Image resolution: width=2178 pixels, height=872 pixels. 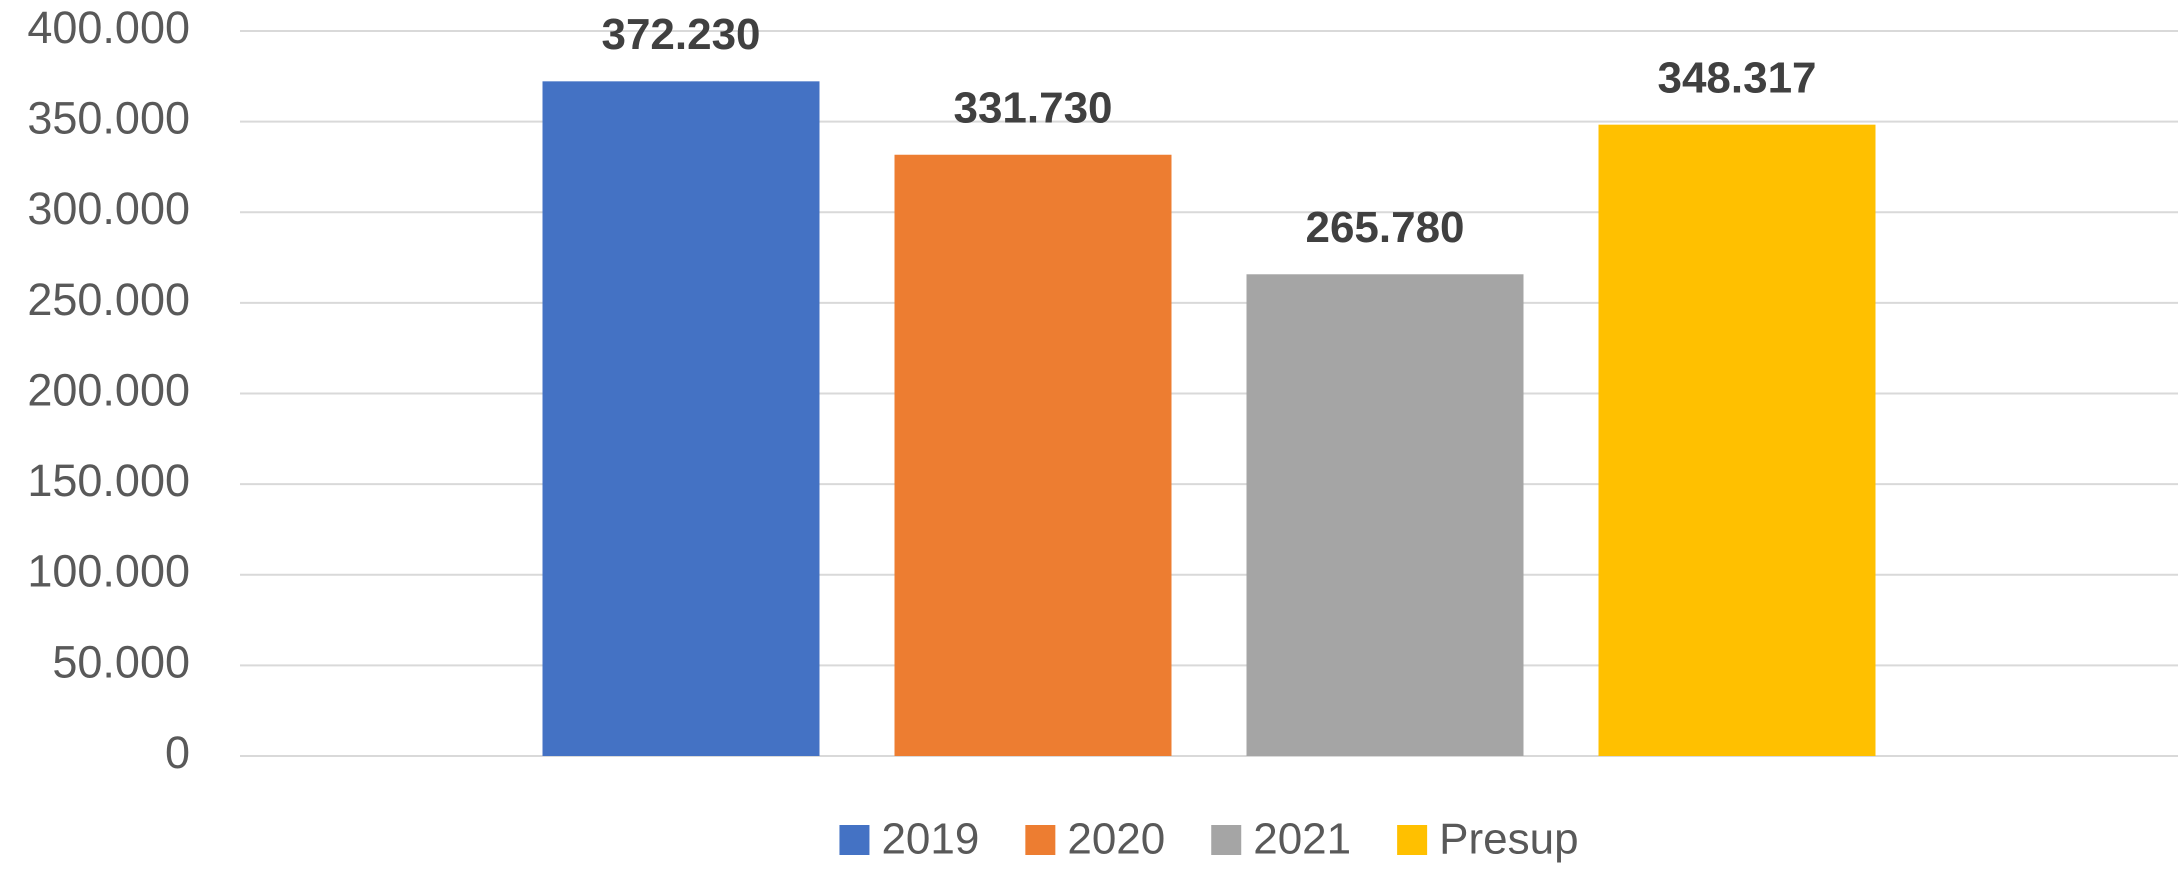 What do you see at coordinates (177, 752) in the screenshot?
I see `y-tick-label: 0` at bounding box center [177, 752].